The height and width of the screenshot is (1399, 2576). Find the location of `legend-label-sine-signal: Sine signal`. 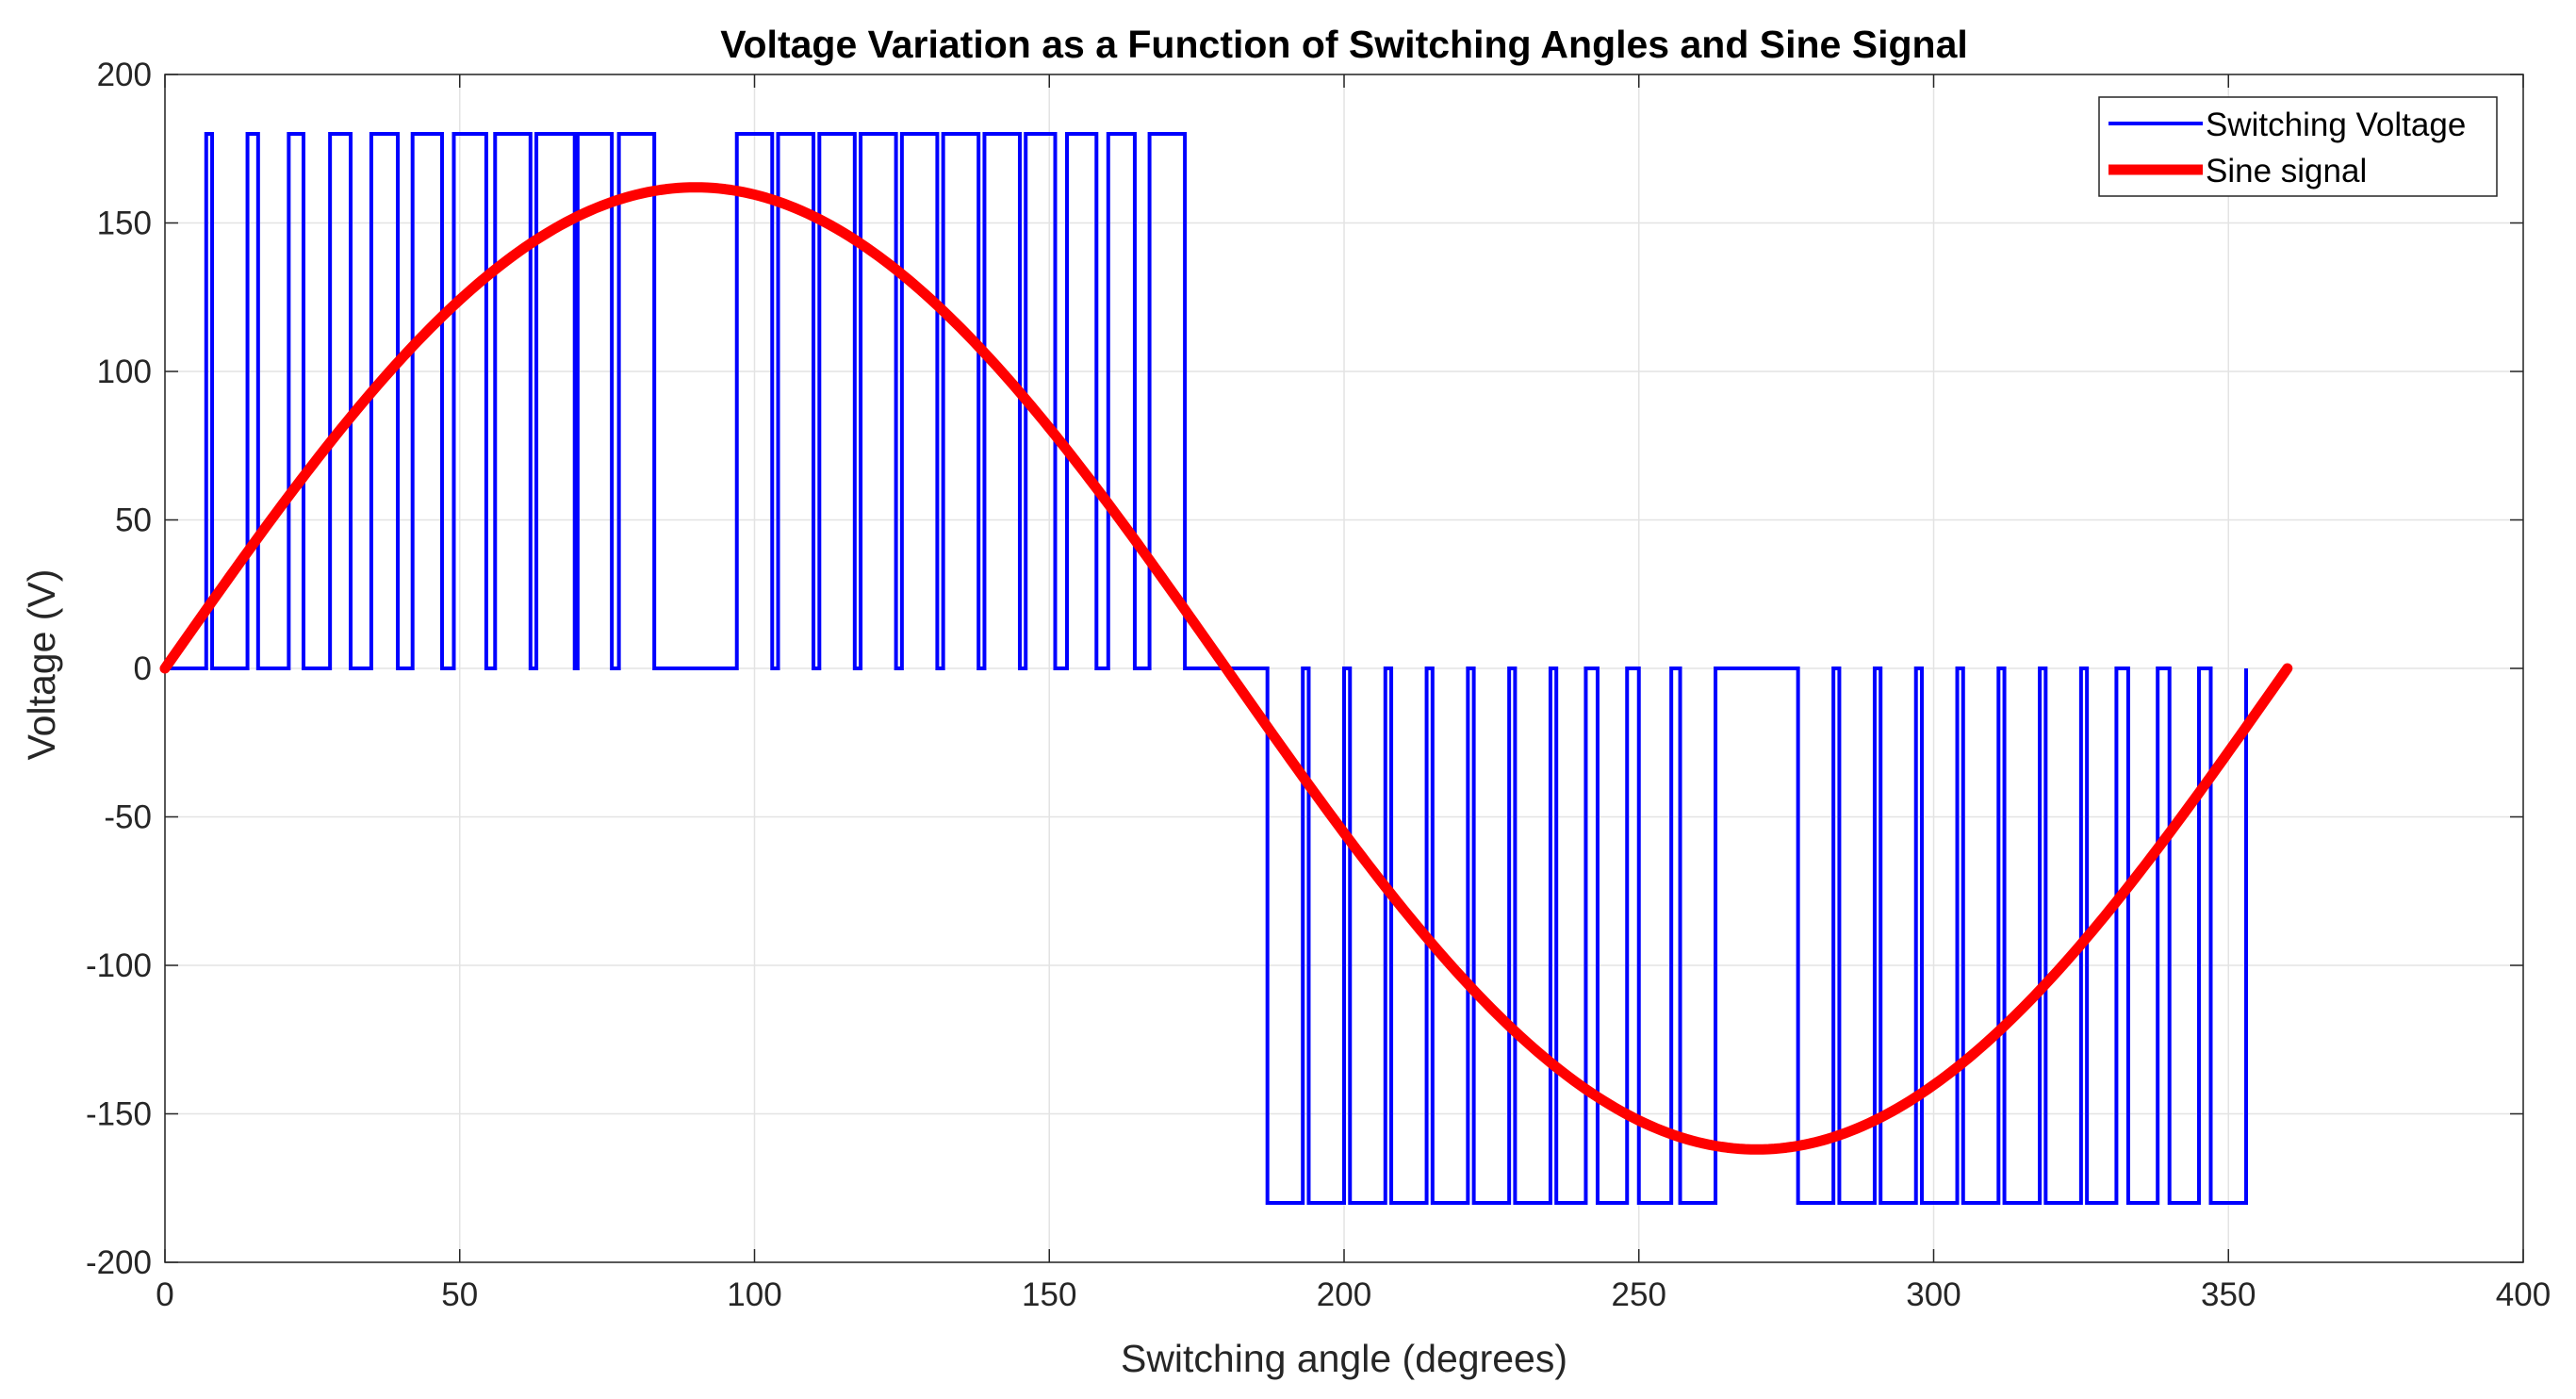

legend-label-sine-signal: Sine signal is located at coordinates (2286, 171).